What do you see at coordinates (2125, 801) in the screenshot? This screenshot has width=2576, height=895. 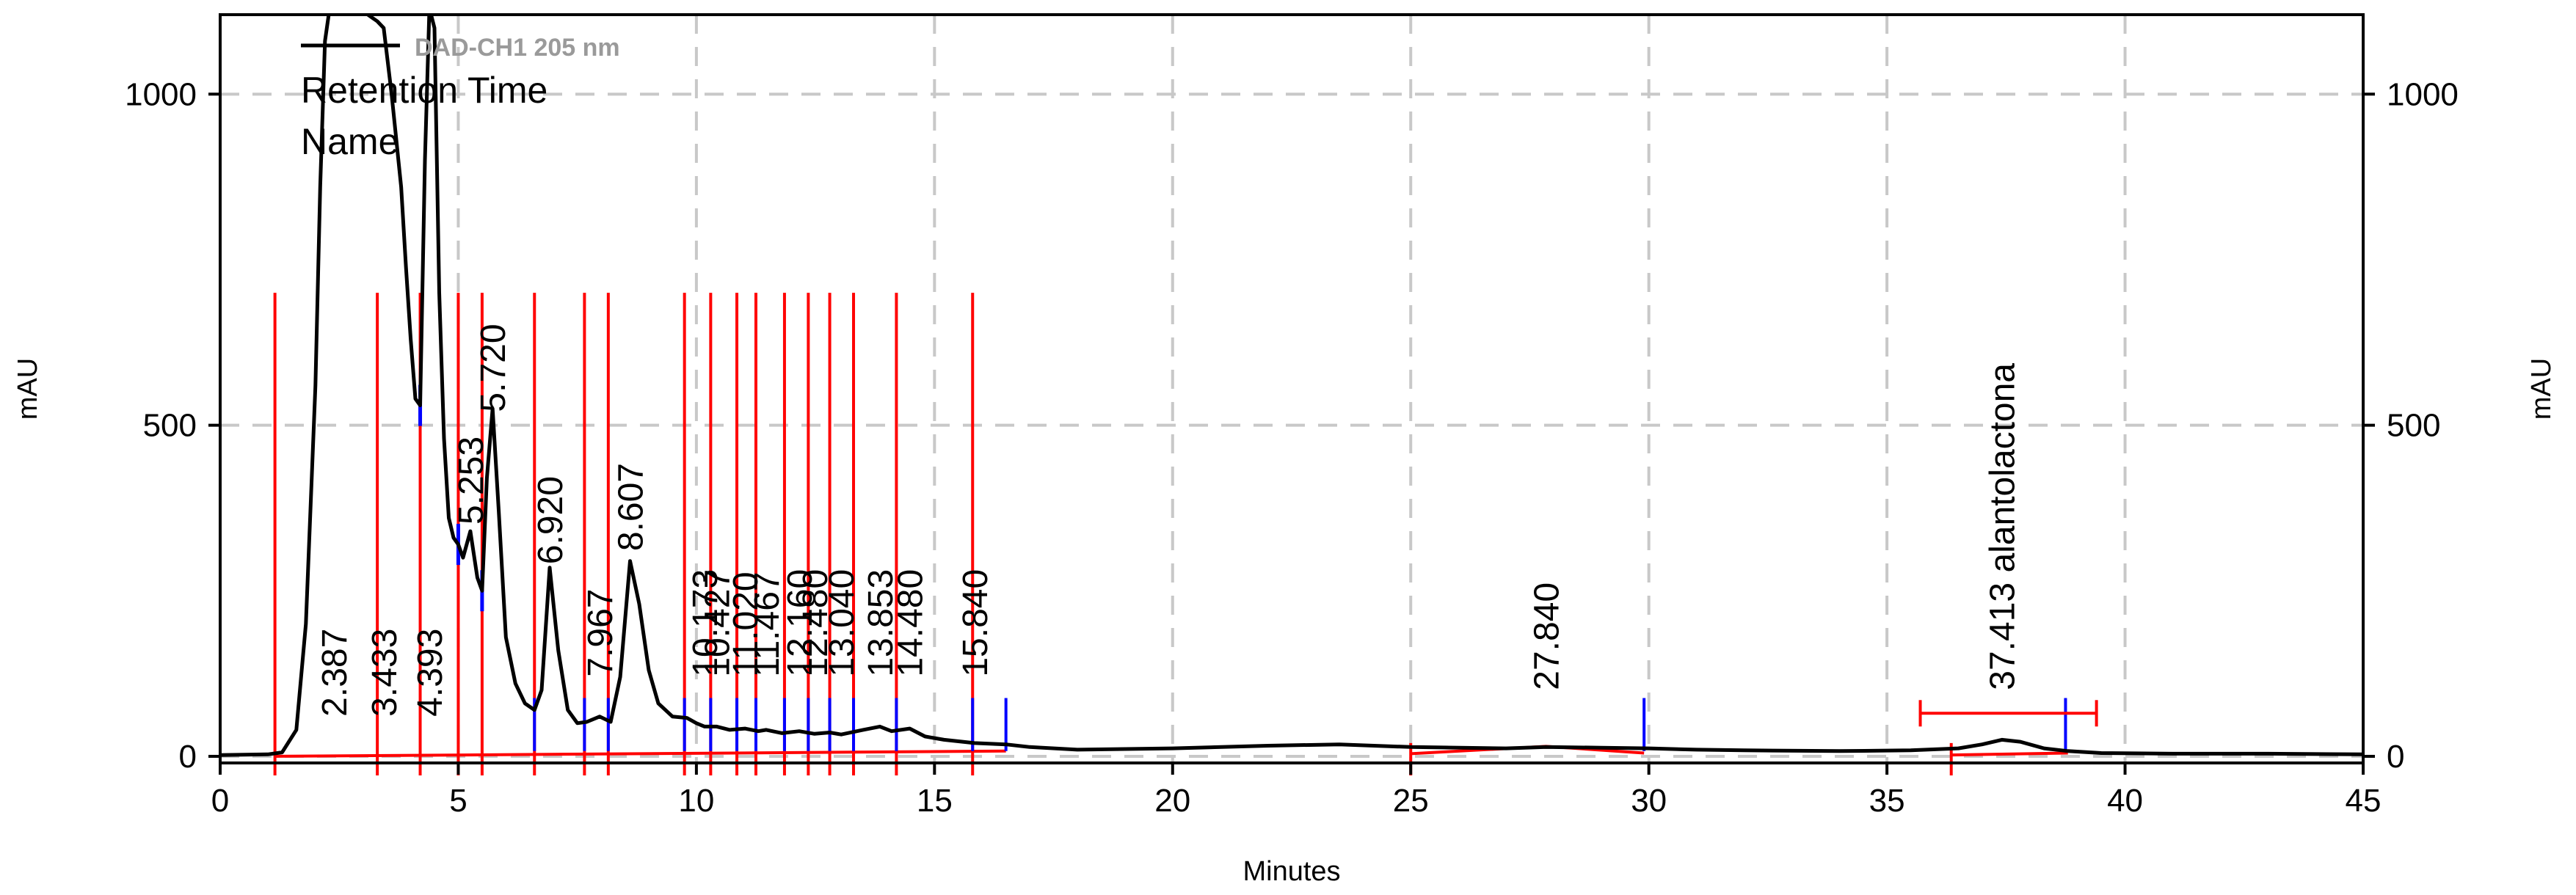 I see `x-tick-label: 40` at bounding box center [2125, 801].